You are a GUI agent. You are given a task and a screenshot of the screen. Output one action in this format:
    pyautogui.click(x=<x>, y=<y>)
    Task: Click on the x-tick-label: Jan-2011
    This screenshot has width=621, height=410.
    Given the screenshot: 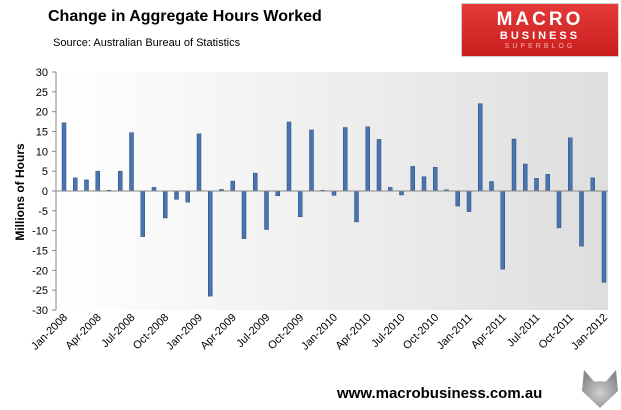 What is the action you would take?
    pyautogui.click(x=455, y=332)
    